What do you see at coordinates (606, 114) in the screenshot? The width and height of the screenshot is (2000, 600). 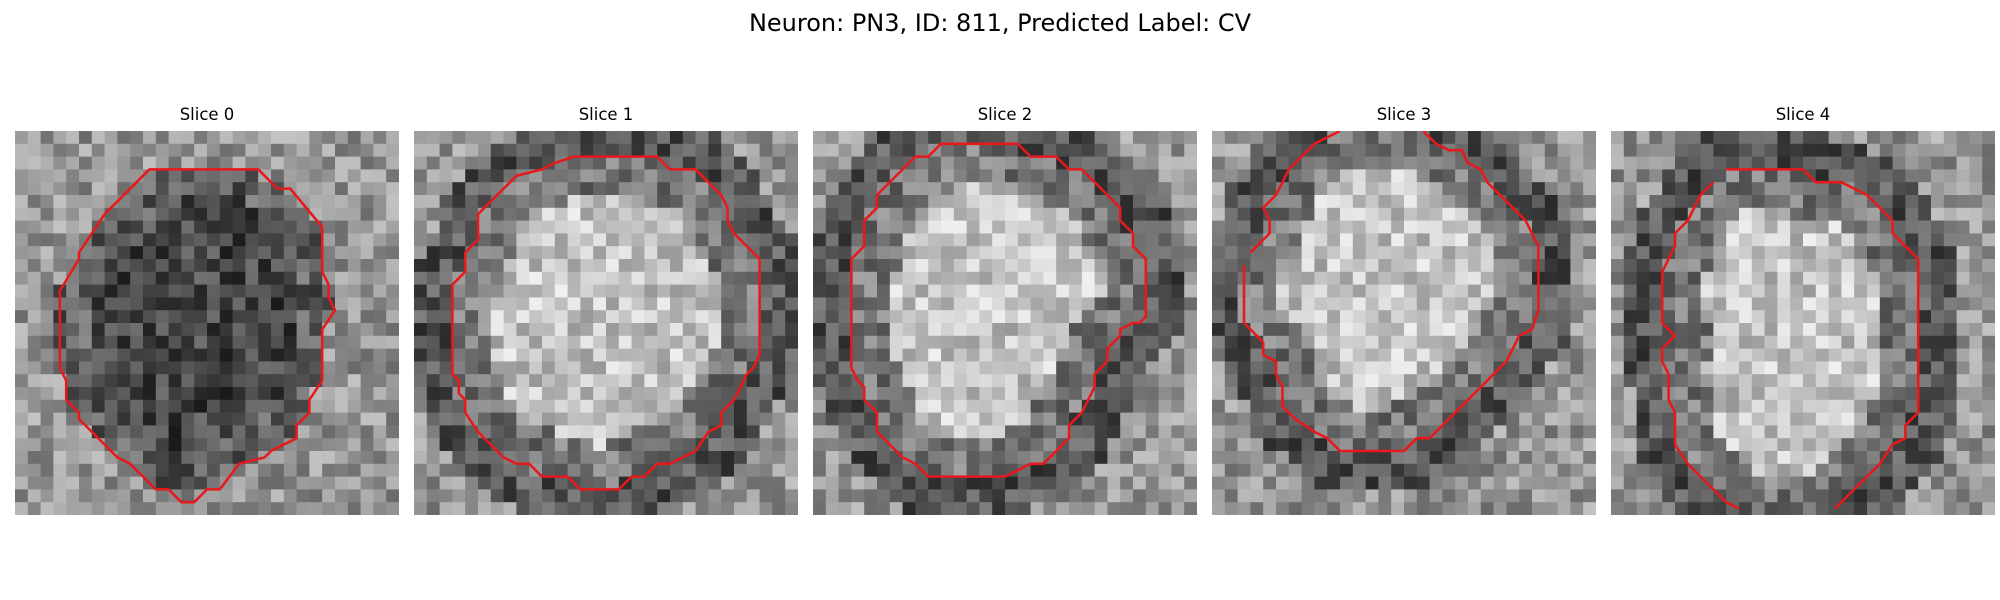 I see `slice-title-1: Slice 1` at bounding box center [606, 114].